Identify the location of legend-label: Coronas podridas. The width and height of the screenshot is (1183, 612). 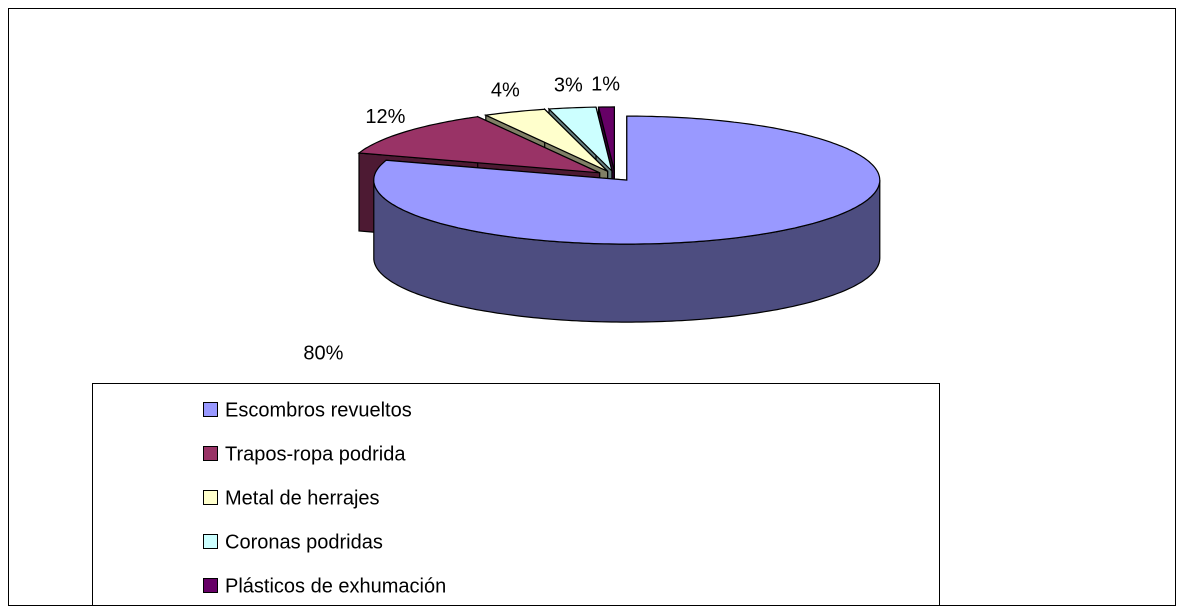
(304, 542).